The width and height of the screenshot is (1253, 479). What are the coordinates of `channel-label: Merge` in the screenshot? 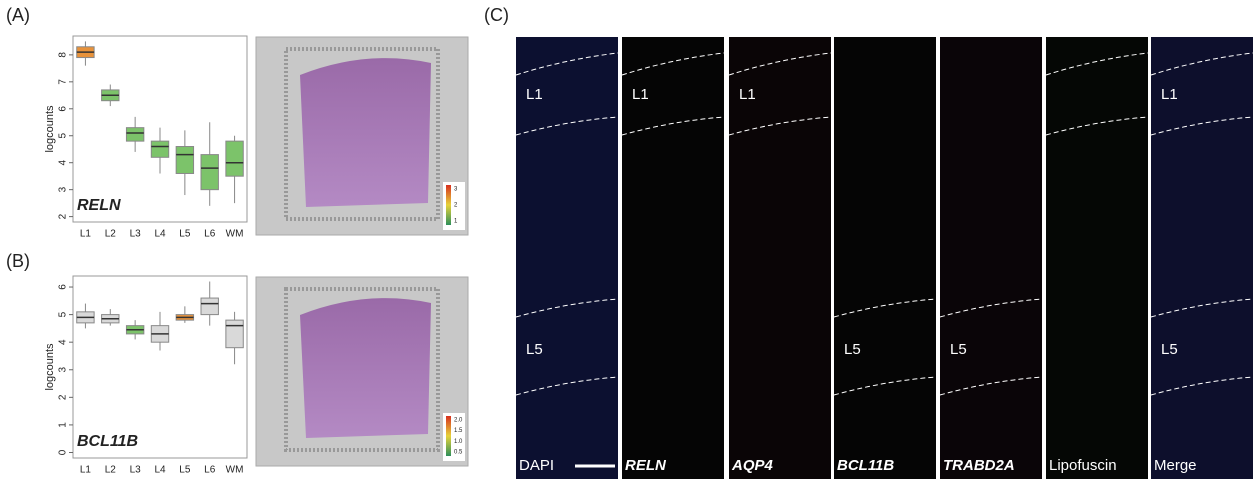 It's located at (1175, 465).